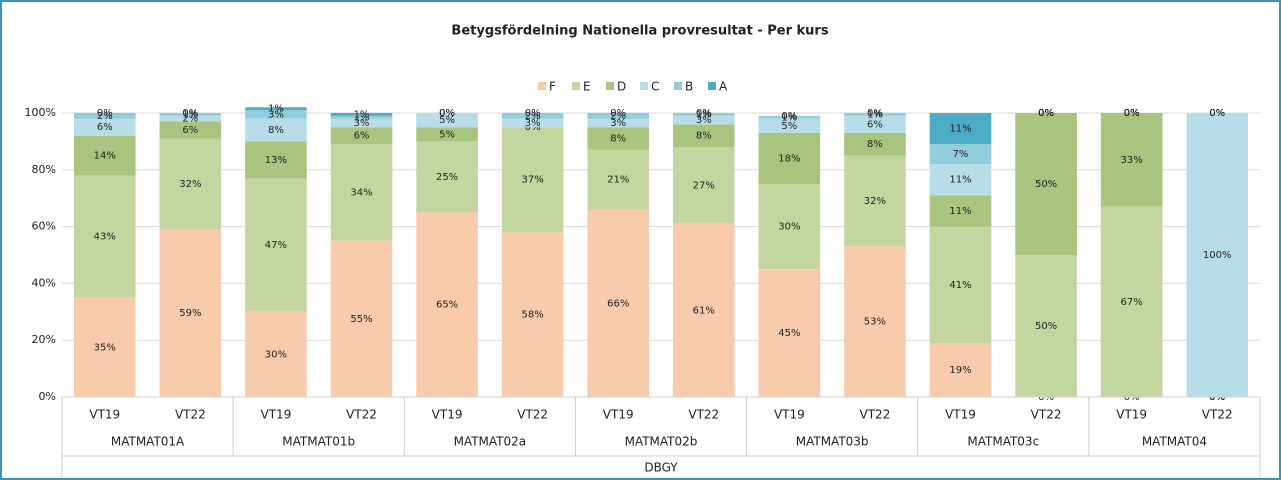 This screenshot has width=1281, height=480. Describe the element at coordinates (655, 87) in the screenshot. I see `legend-label: C` at that location.